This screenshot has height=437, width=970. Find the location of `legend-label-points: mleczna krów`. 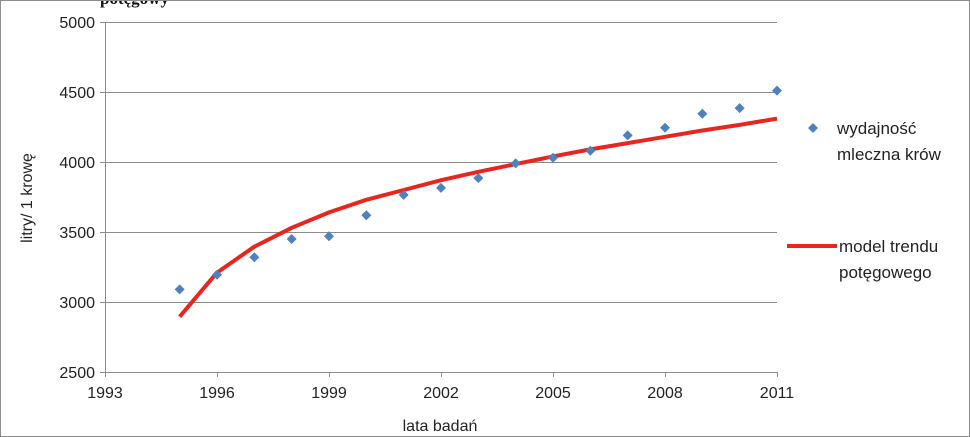

legend-label-points: mleczna krów is located at coordinates (889, 154).